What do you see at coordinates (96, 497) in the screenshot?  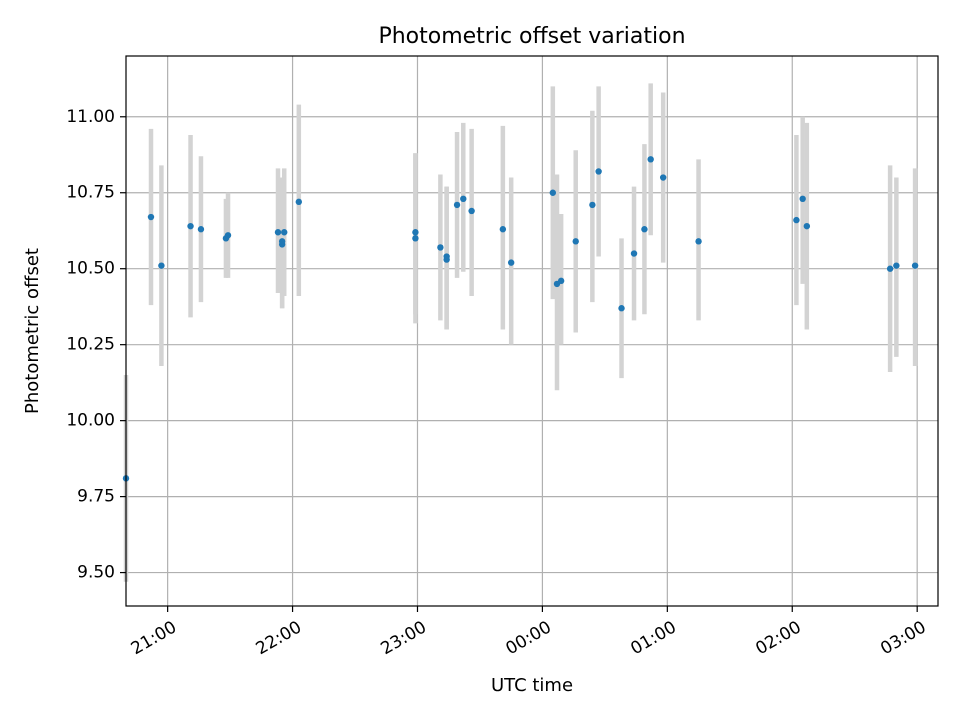 I see `y-tick-label: 9.75` at bounding box center [96, 497].